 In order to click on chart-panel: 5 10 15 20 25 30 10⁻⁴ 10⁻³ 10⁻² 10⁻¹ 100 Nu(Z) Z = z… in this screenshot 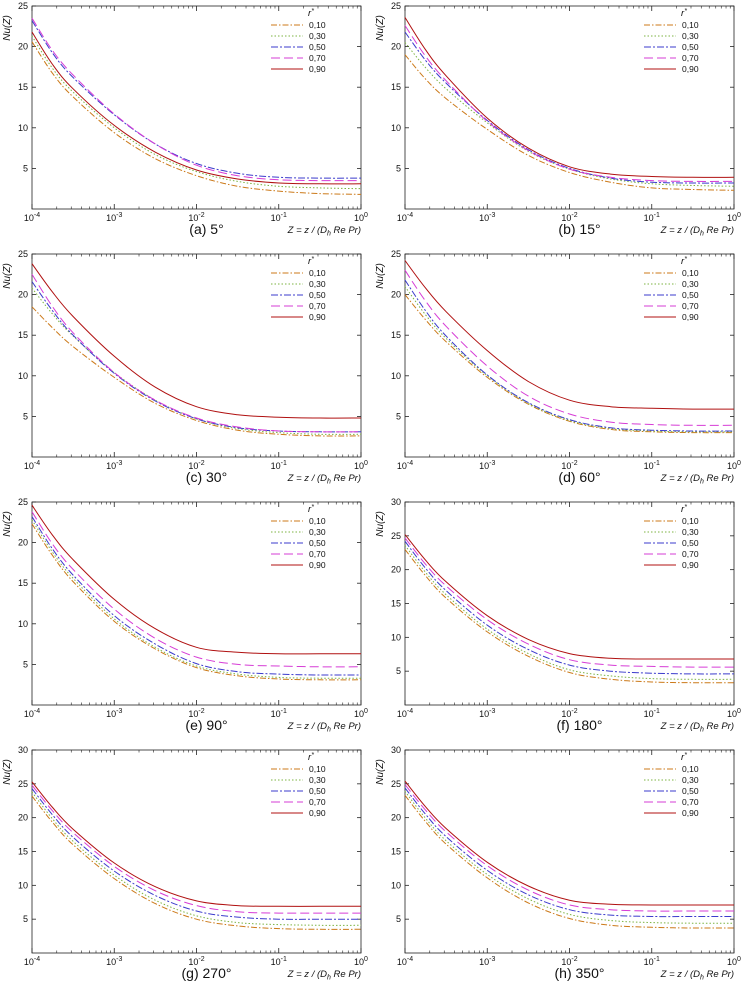, I will do `click(185, 863)`.